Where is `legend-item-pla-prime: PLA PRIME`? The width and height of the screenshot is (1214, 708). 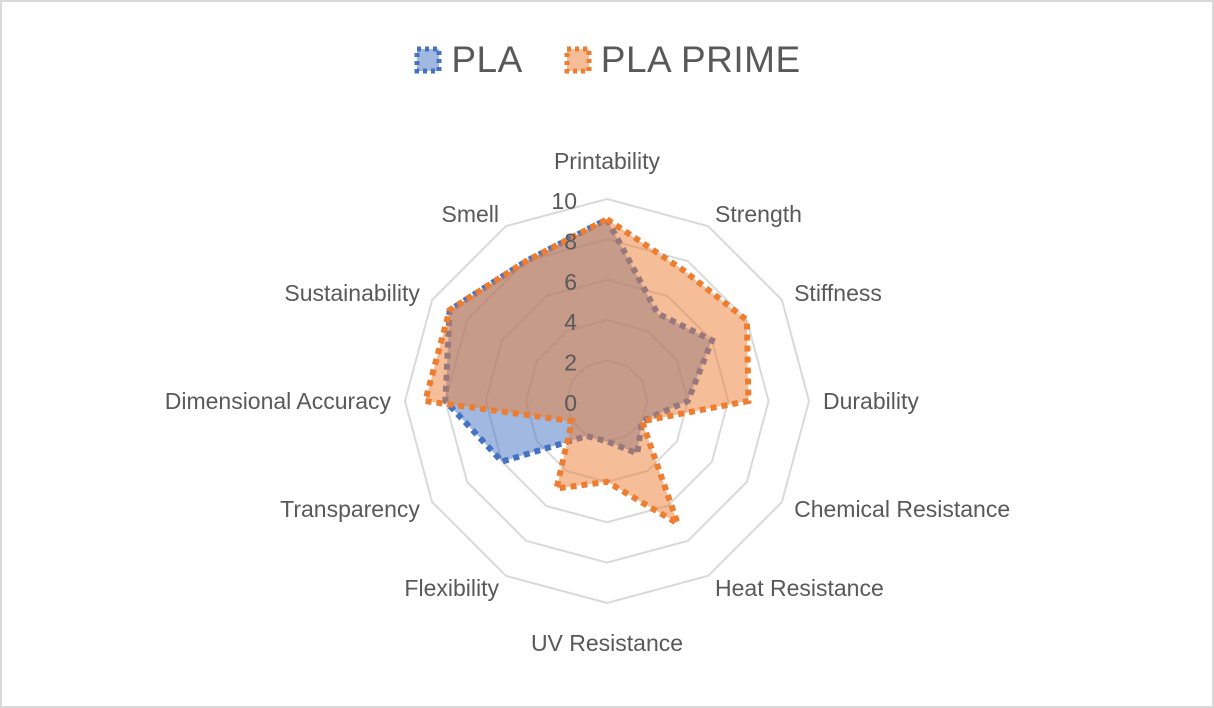
legend-item-pla-prime: PLA PRIME is located at coordinates (682, 60).